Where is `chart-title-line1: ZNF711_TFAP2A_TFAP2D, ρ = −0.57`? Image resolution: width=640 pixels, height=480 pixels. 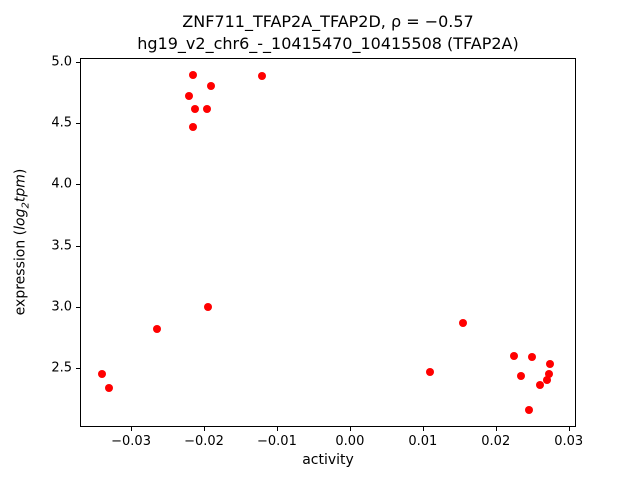 chart-title-line1: ZNF711_TFAP2A_TFAP2D, ρ = −0.57 is located at coordinates (328, 21).